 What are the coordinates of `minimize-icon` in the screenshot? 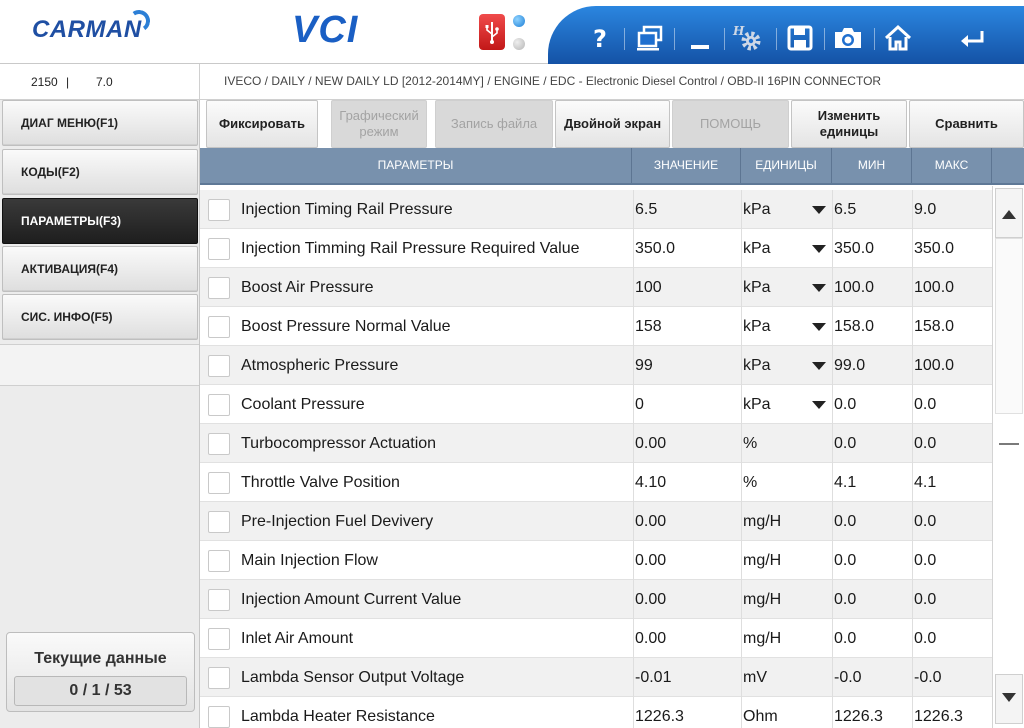 It's located at (700, 38).